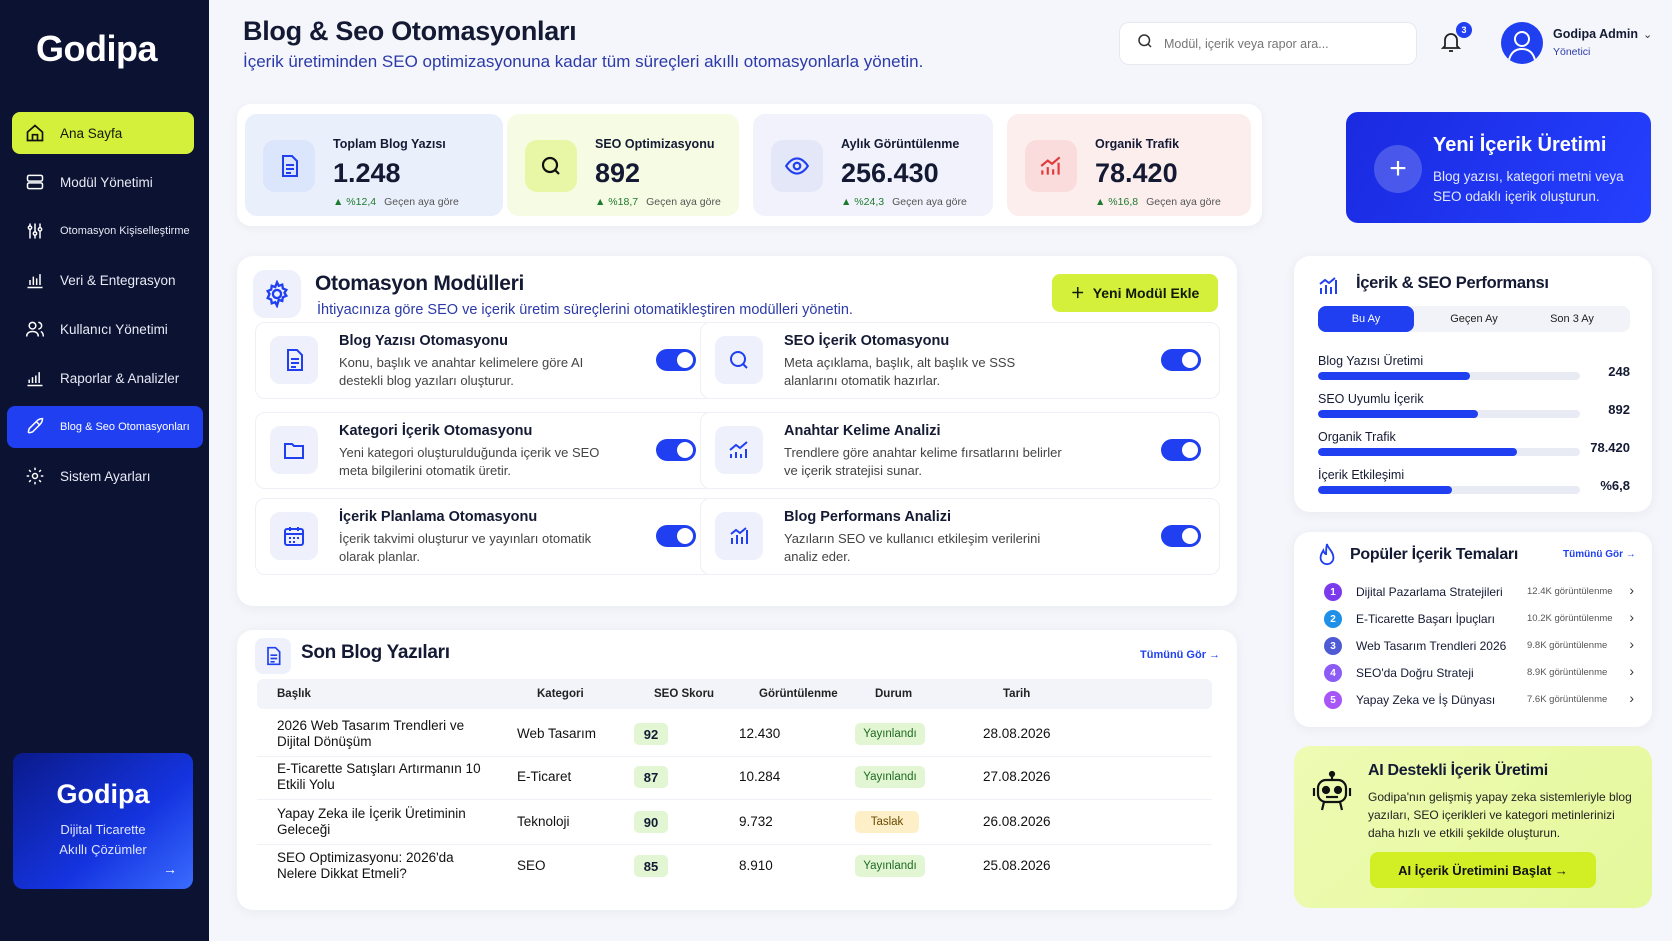 The height and width of the screenshot is (941, 1672). What do you see at coordinates (436, 431) in the screenshot?
I see `module-title: Kategori İçerik Otomasyonu` at bounding box center [436, 431].